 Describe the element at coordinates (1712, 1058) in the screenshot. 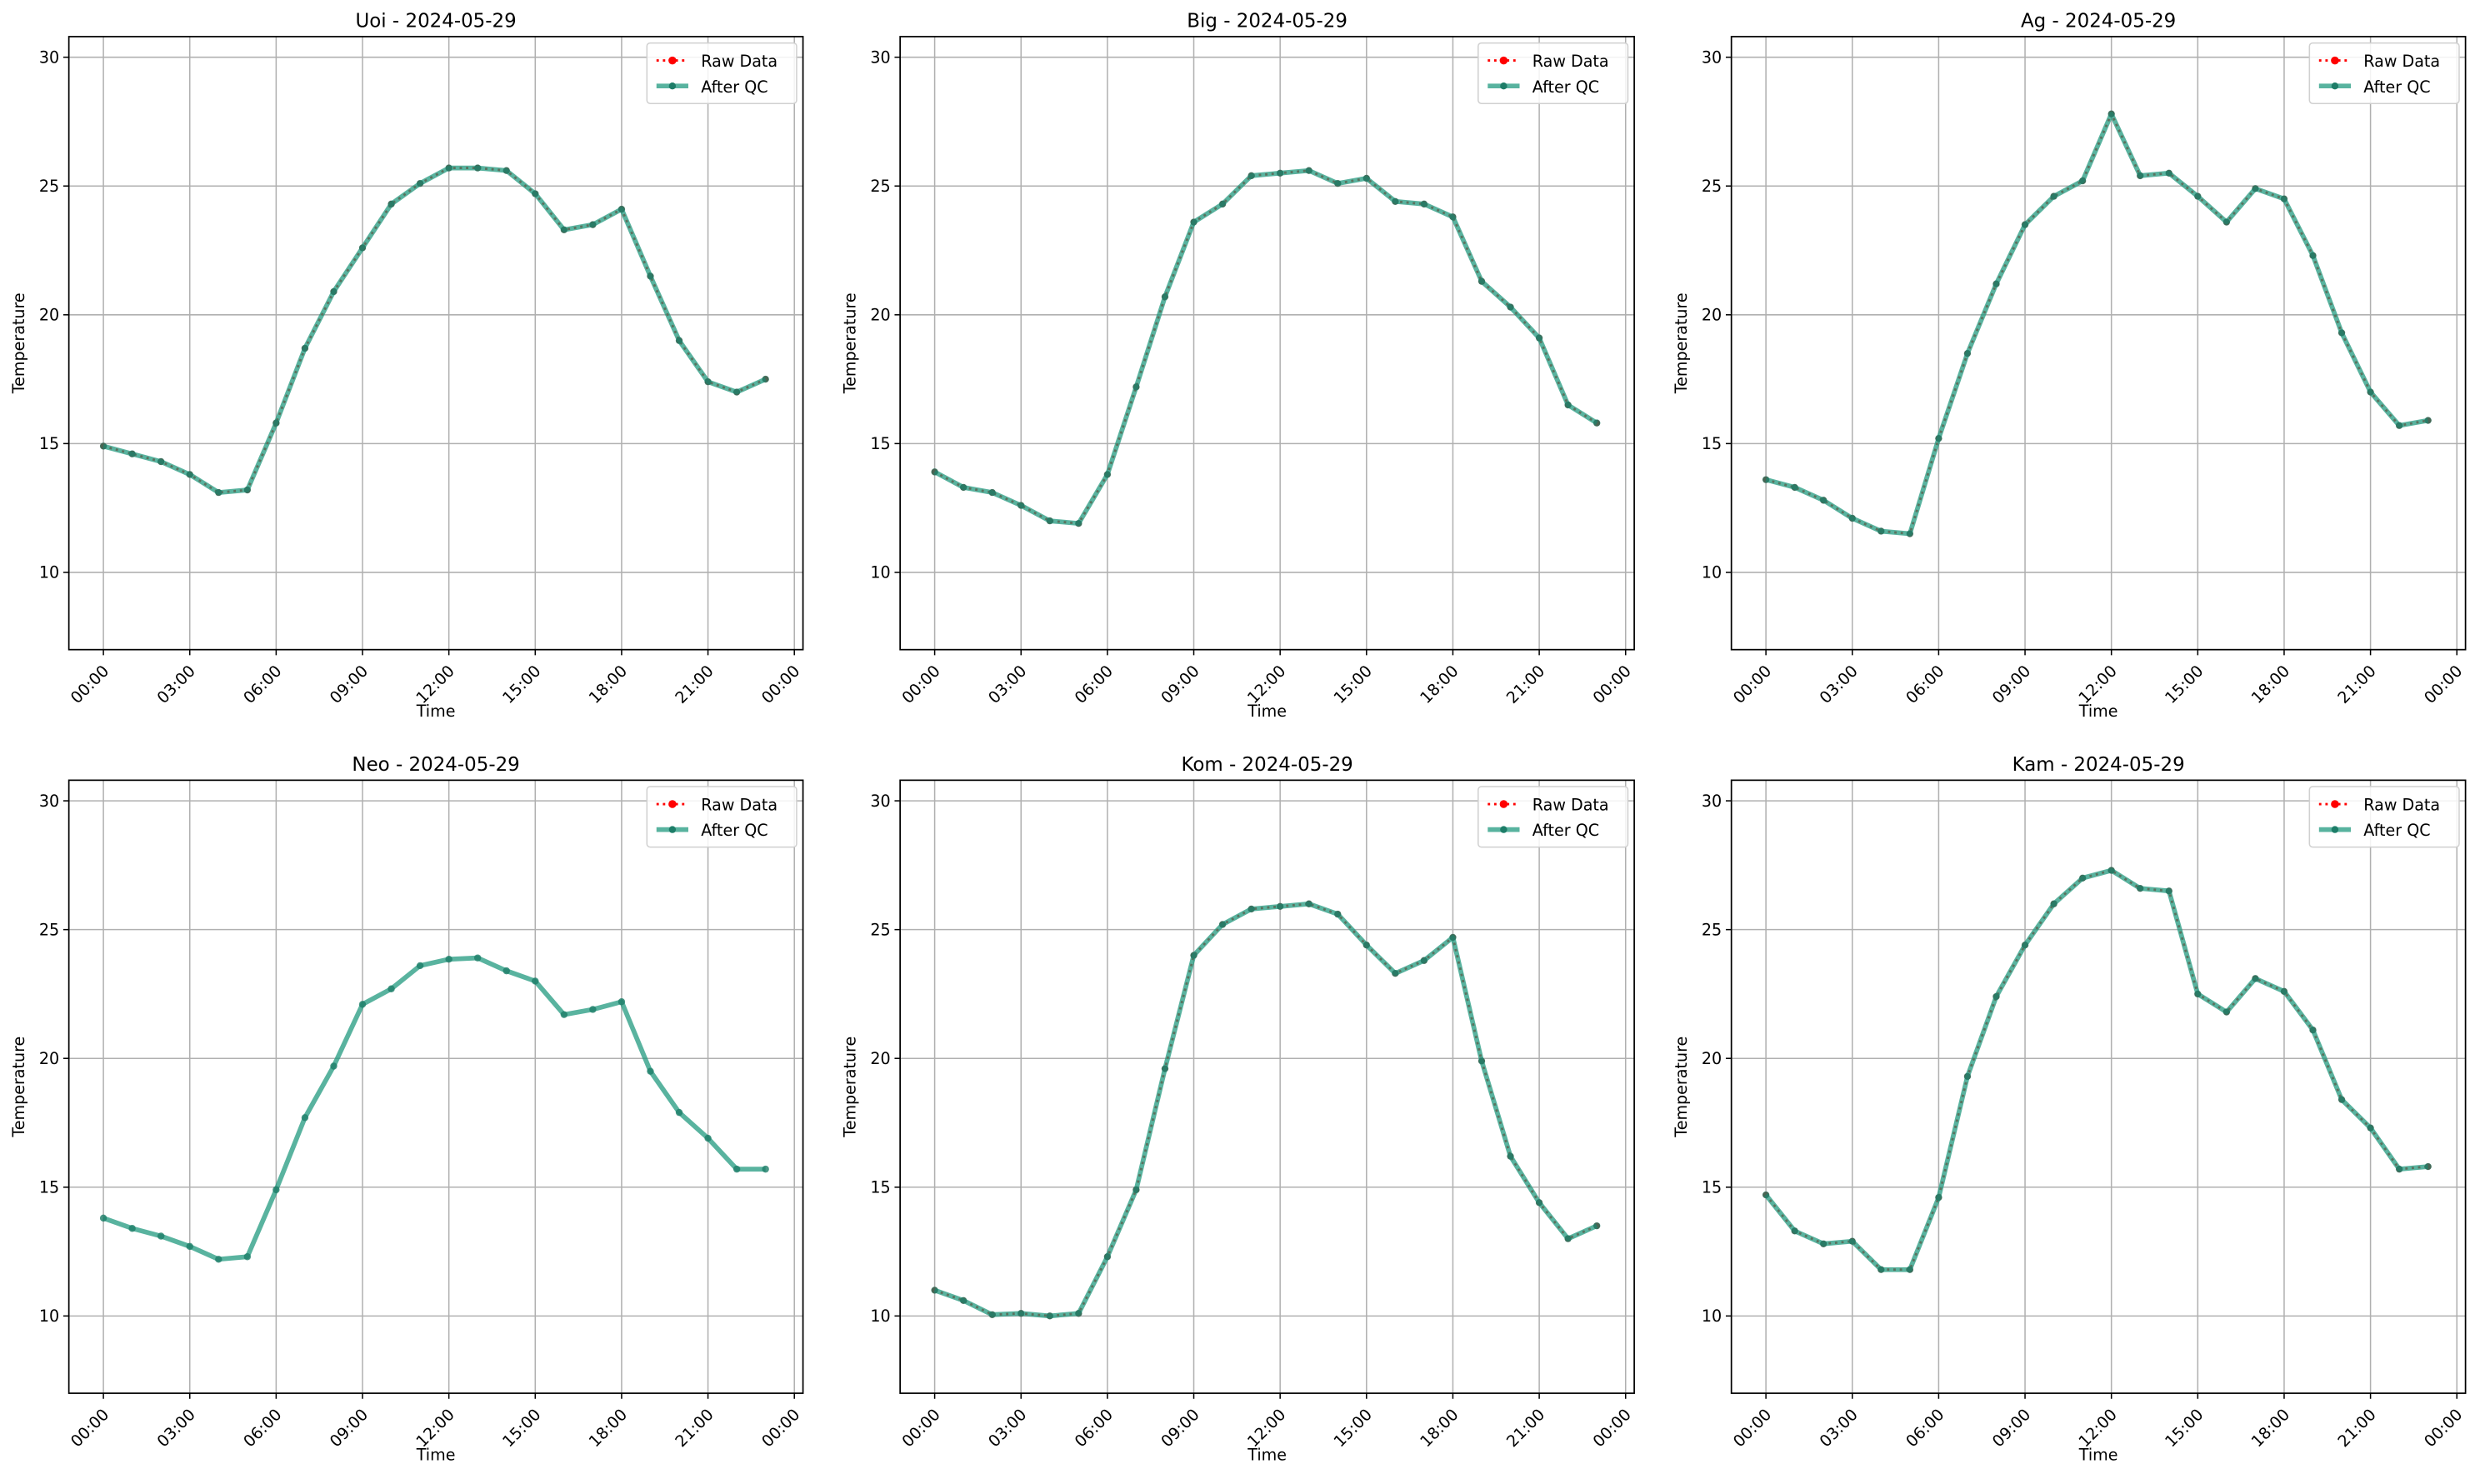

I see `y-tick-label: 20` at that location.